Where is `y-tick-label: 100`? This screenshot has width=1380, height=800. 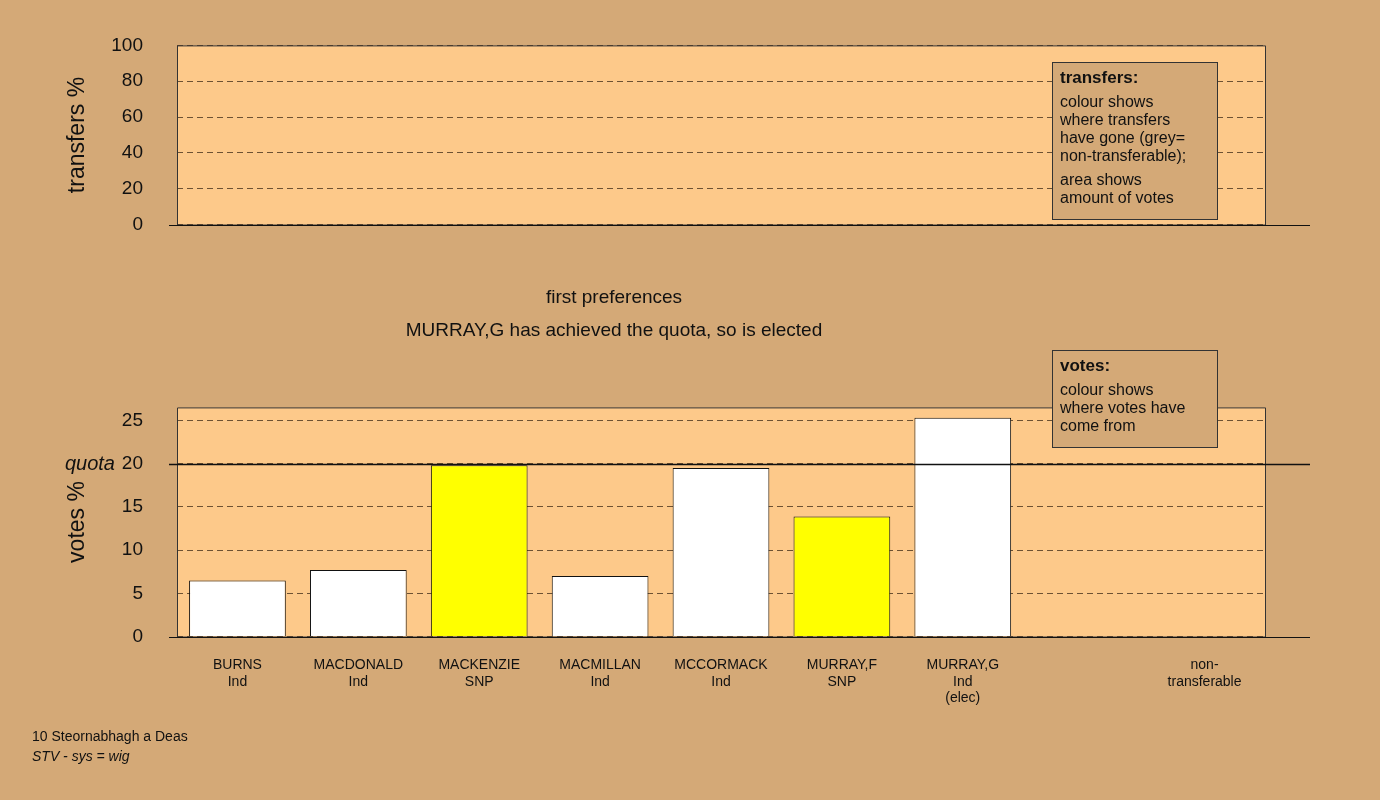
y-tick-label: 100 is located at coordinates (127, 44).